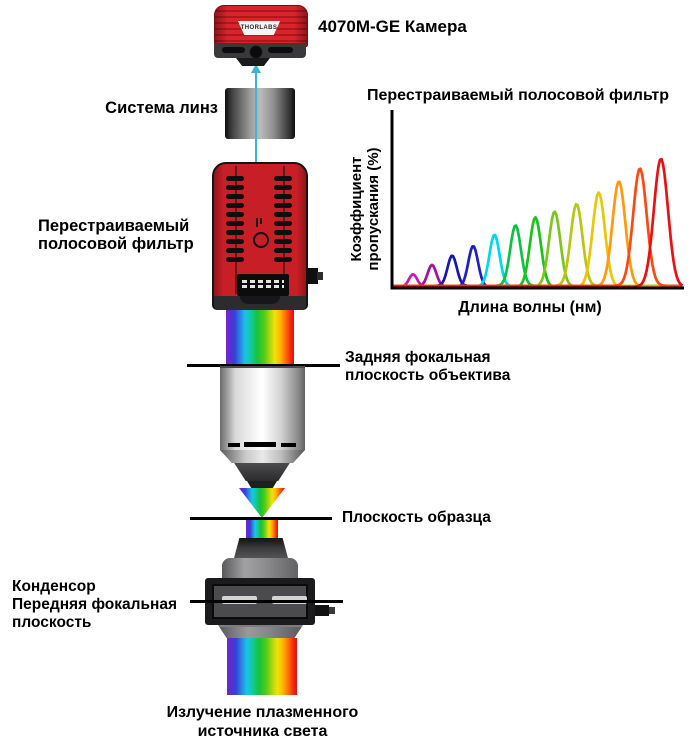  I want to click on camera-lens-mount-icon, so click(256, 52).